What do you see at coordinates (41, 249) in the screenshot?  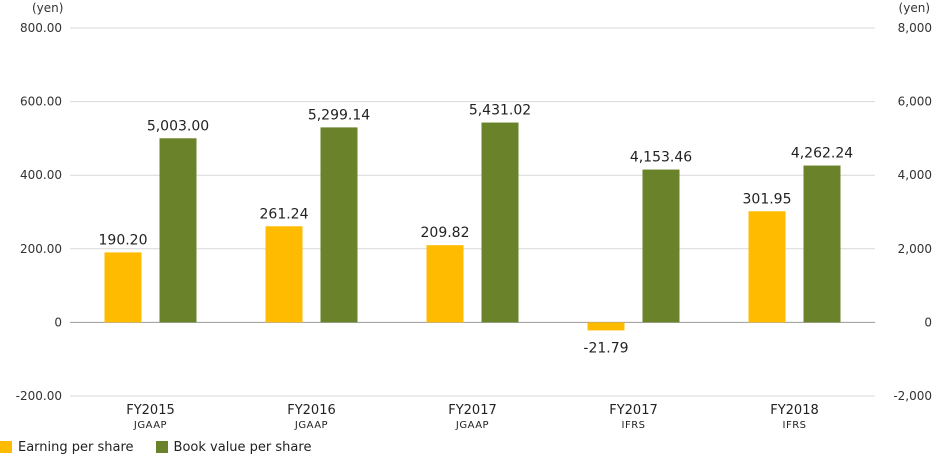 I see `y-left-tick-label: 200.00` at bounding box center [41, 249].